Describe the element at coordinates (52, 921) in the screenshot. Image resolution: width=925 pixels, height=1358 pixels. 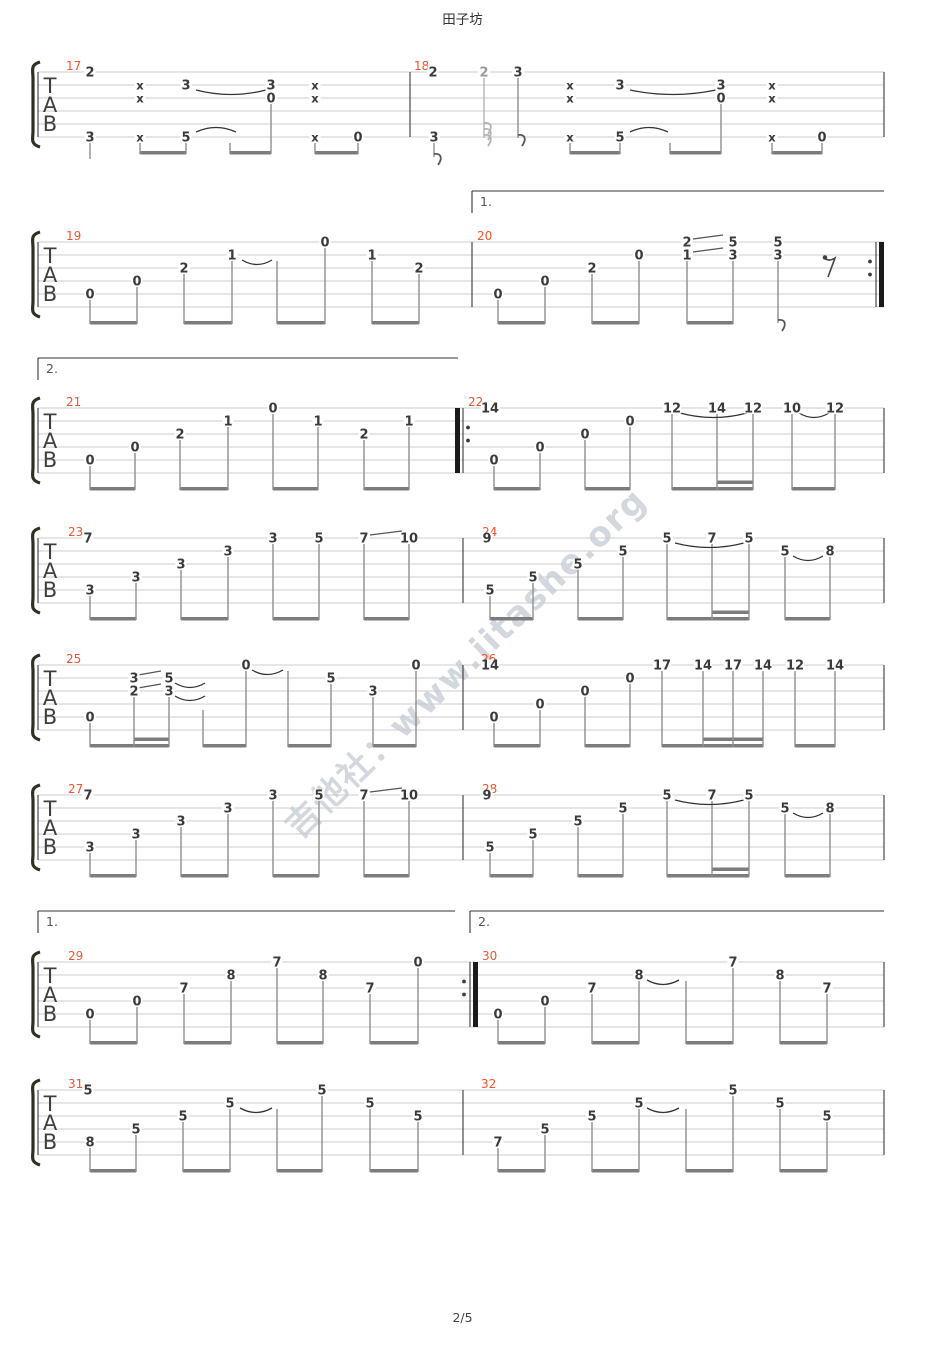
I see `volta-label: 1.` at that location.